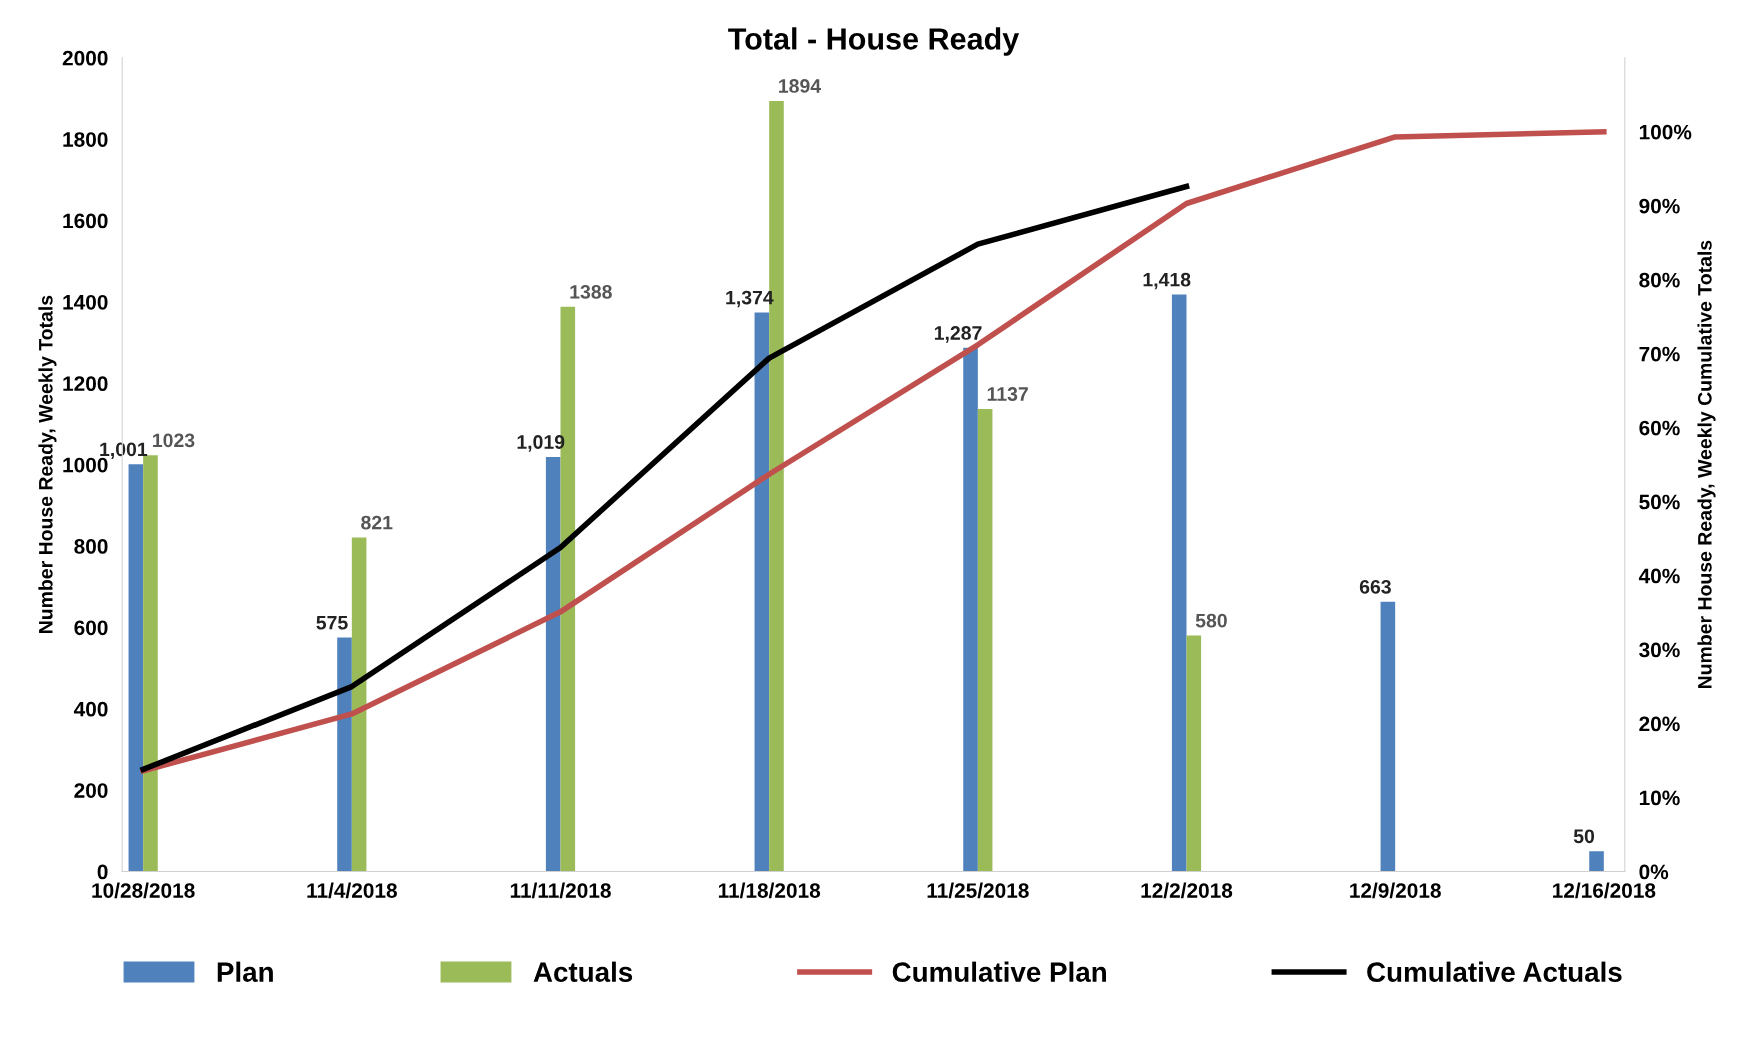  I want to click on y2-tick-label: 70%, so click(1659, 354).